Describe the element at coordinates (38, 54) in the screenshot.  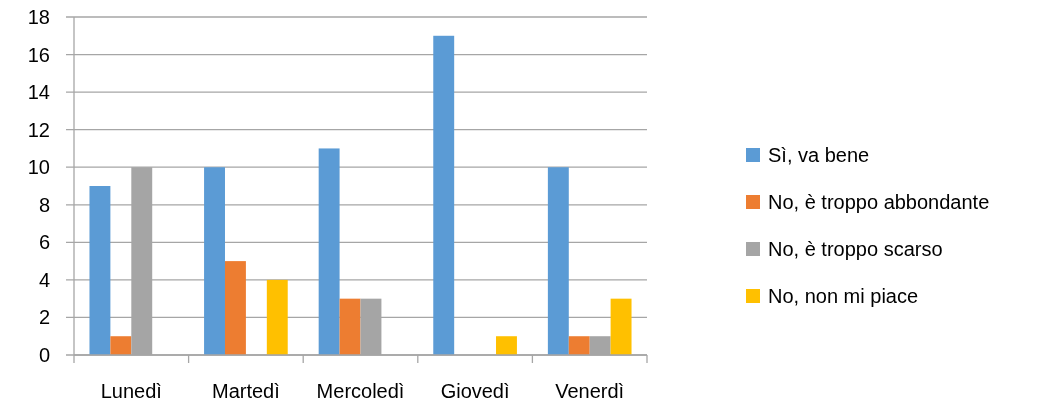
I see `y-tick-label: 16` at that location.